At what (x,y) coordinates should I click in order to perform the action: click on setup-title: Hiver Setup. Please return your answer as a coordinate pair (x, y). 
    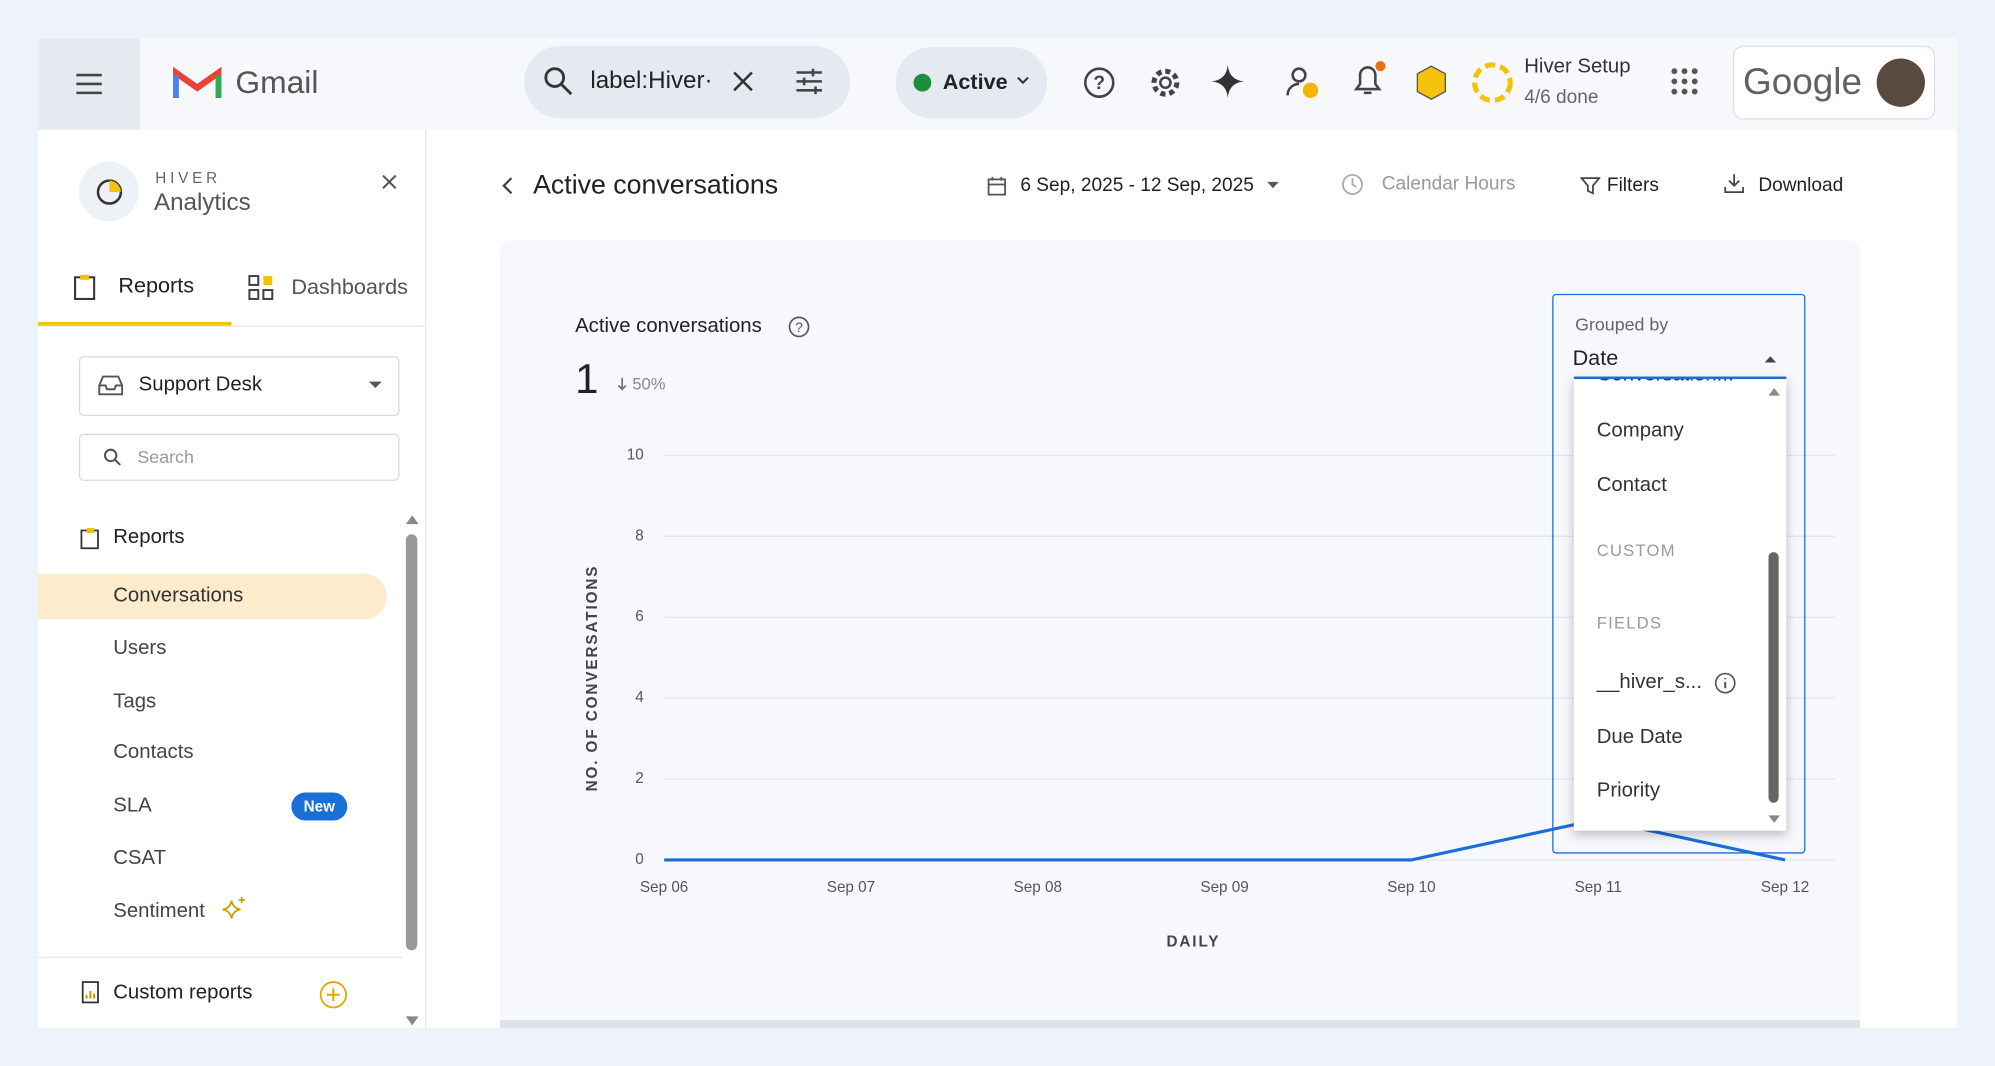
    Looking at the image, I should click on (1577, 66).